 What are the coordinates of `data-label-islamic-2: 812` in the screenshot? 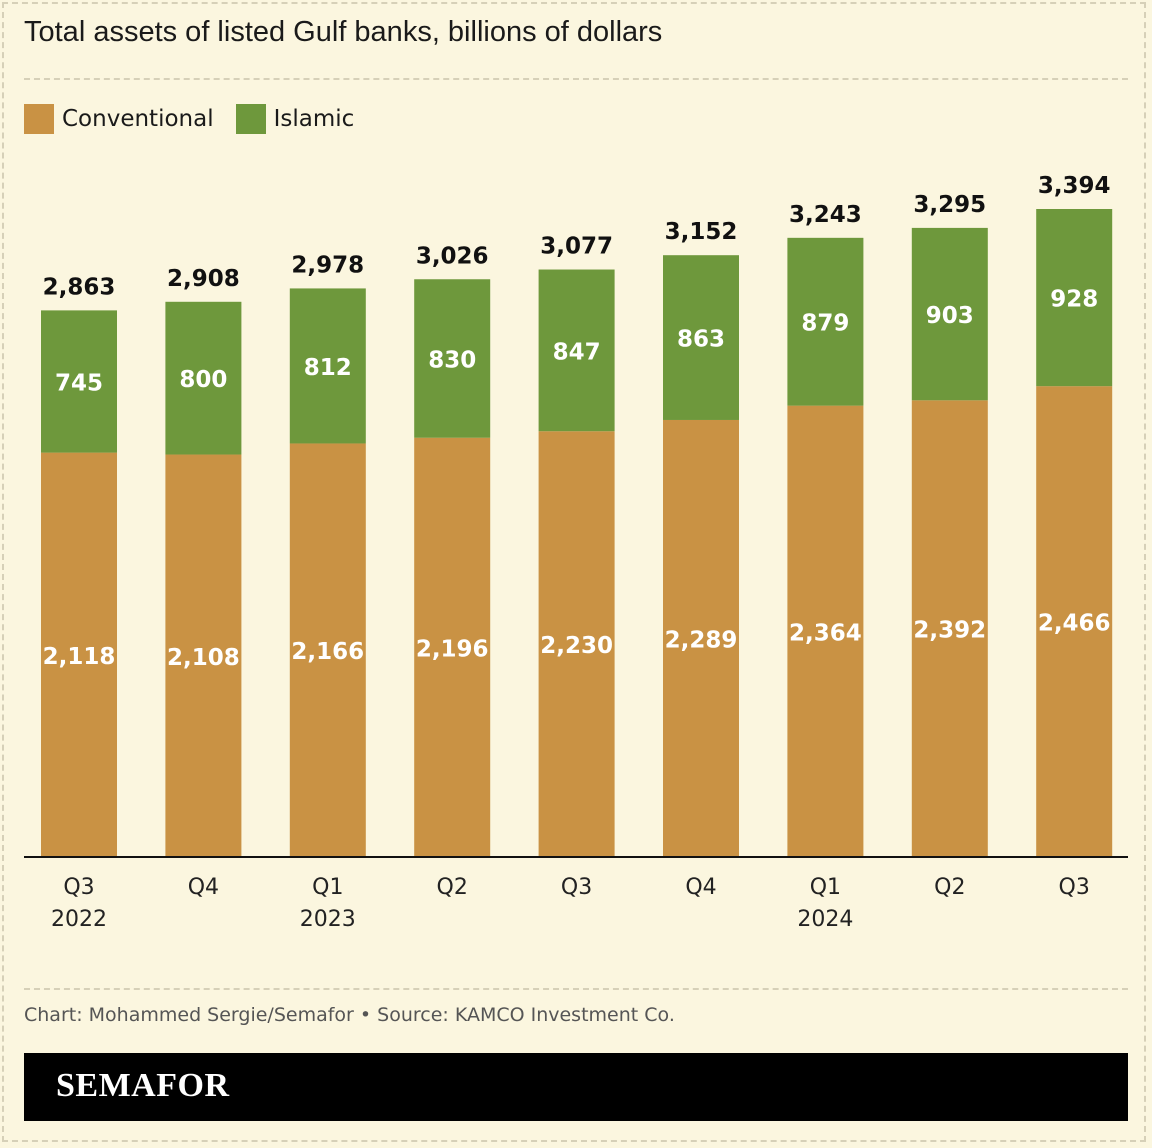 It's located at (328, 368).